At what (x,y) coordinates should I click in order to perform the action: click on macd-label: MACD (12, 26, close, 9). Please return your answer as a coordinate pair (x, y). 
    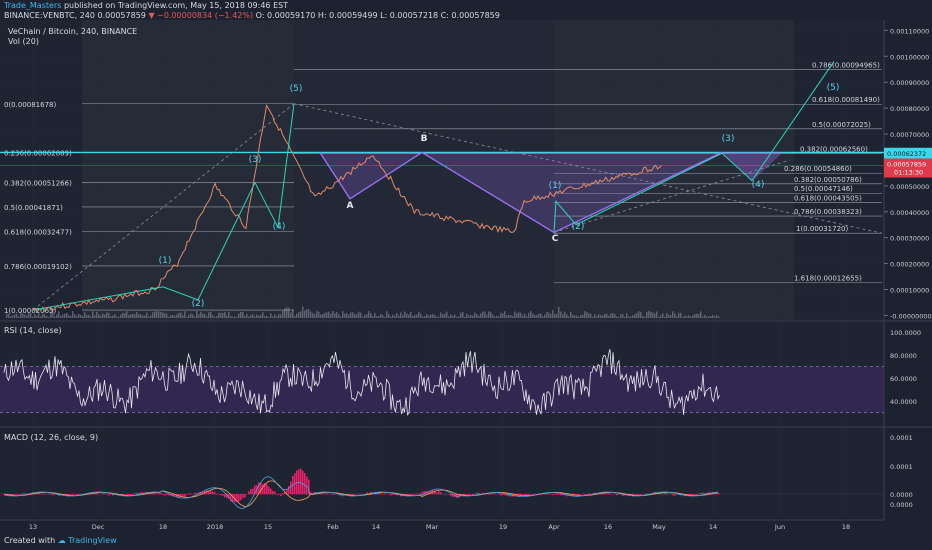
    Looking at the image, I should click on (51, 437).